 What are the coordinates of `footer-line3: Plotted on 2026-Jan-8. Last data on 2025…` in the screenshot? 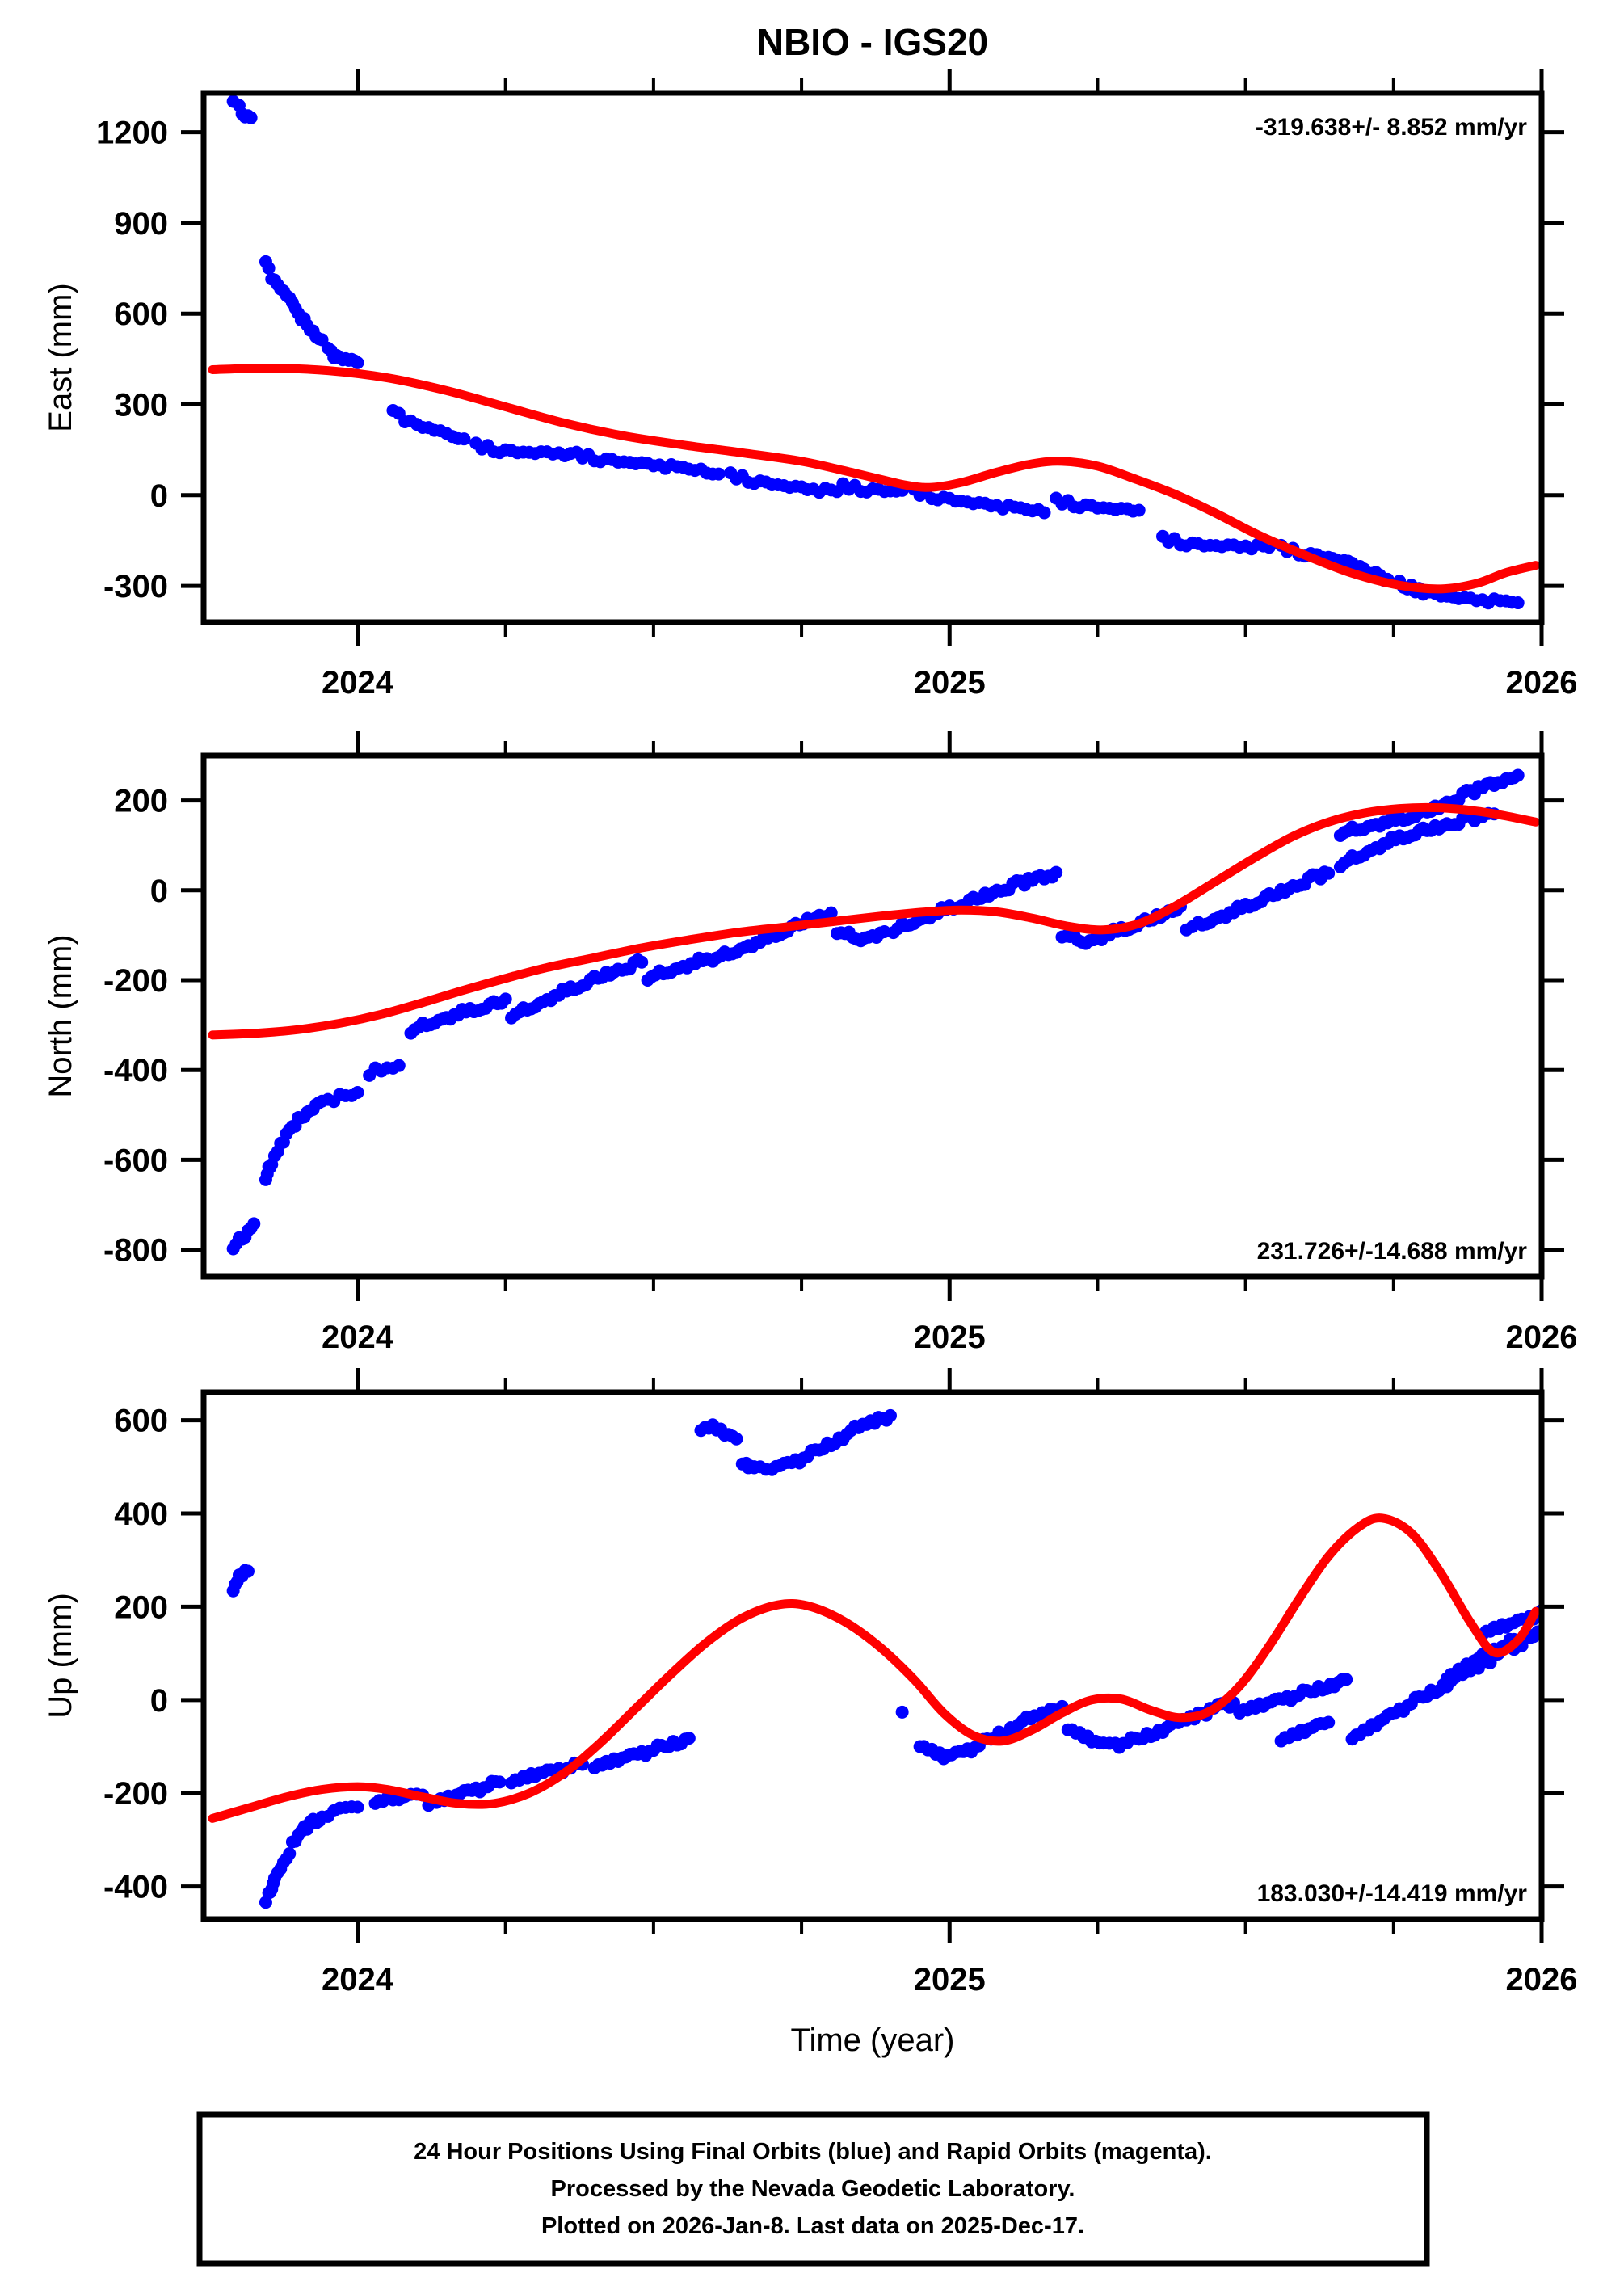 It's located at (813, 2226).